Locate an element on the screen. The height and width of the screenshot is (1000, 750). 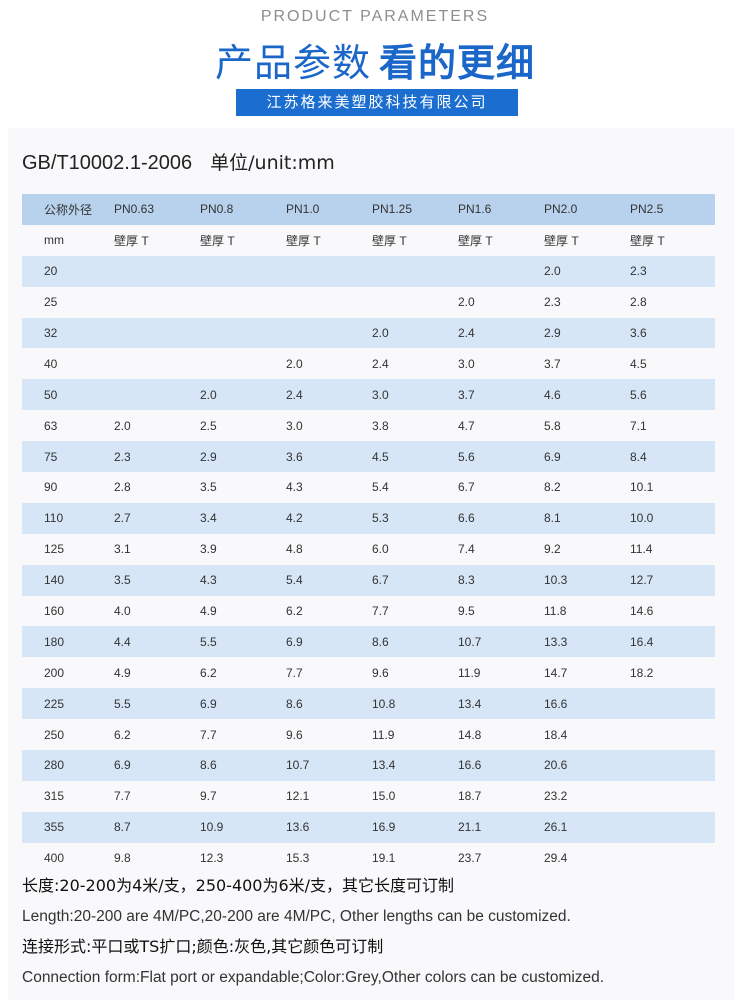
table-cell: 4.3 is located at coordinates (294, 487).